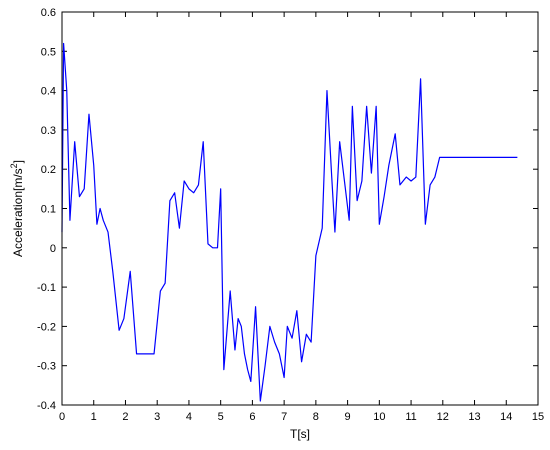 This screenshot has height=450, width=550. What do you see at coordinates (94, 417) in the screenshot?
I see `x-tick-label: 1` at bounding box center [94, 417].